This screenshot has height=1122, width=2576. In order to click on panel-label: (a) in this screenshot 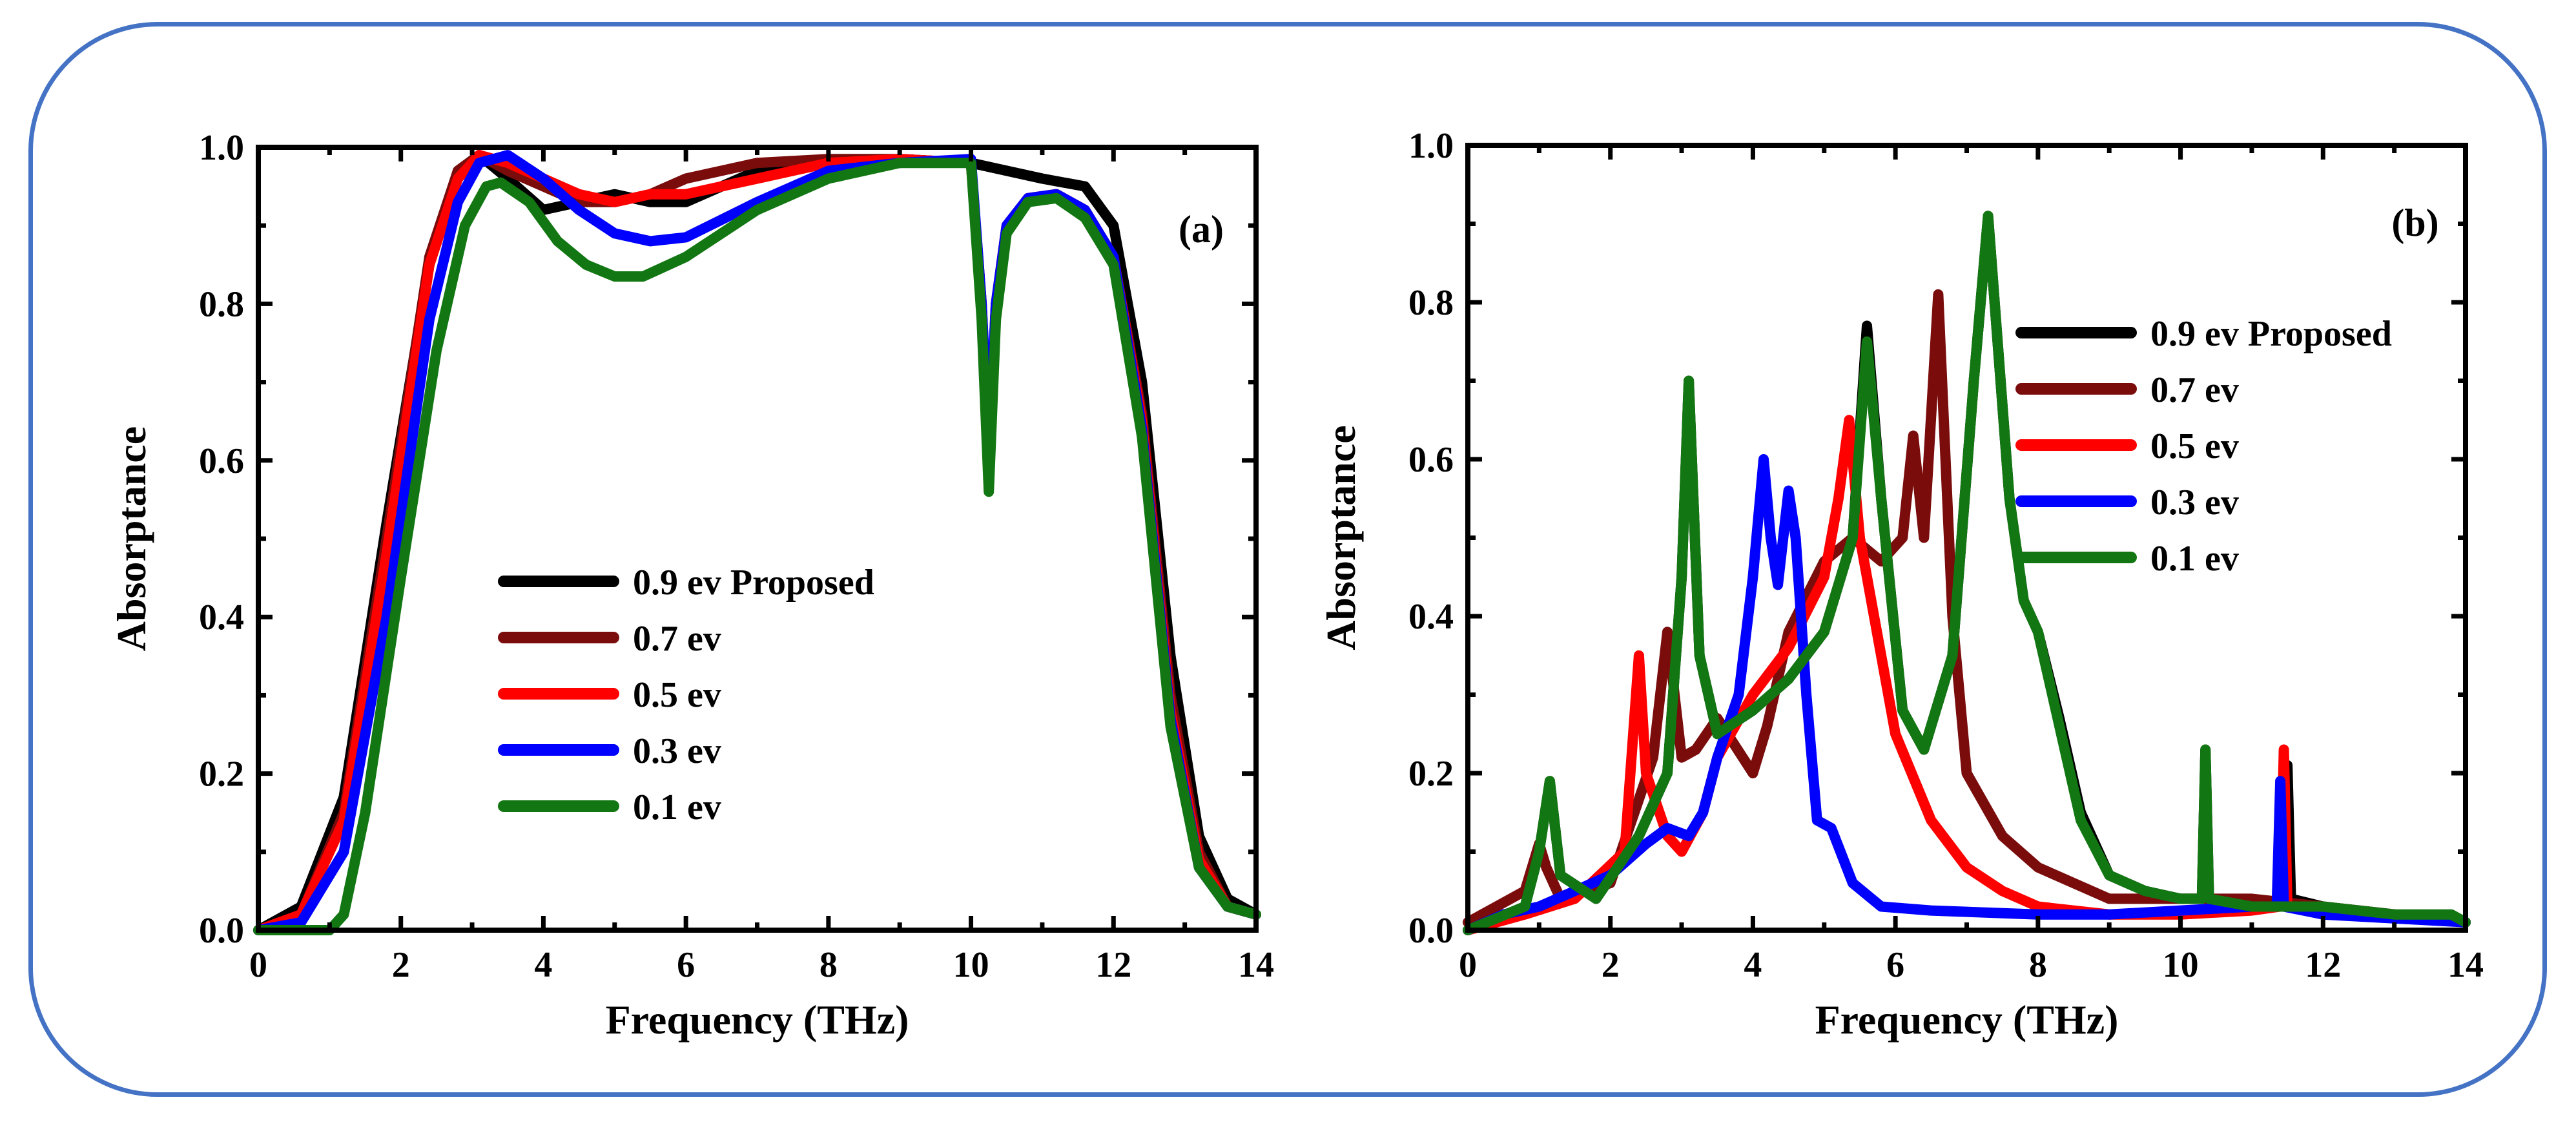, I will do `click(1201, 229)`.